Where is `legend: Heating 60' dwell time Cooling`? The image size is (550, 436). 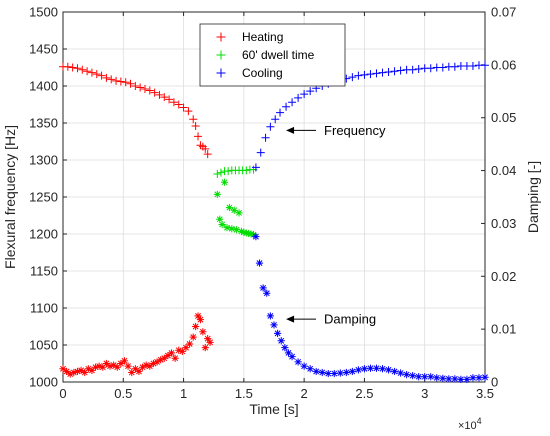 legend: Heating 60' dwell time Cooling is located at coordinates (272, 55).